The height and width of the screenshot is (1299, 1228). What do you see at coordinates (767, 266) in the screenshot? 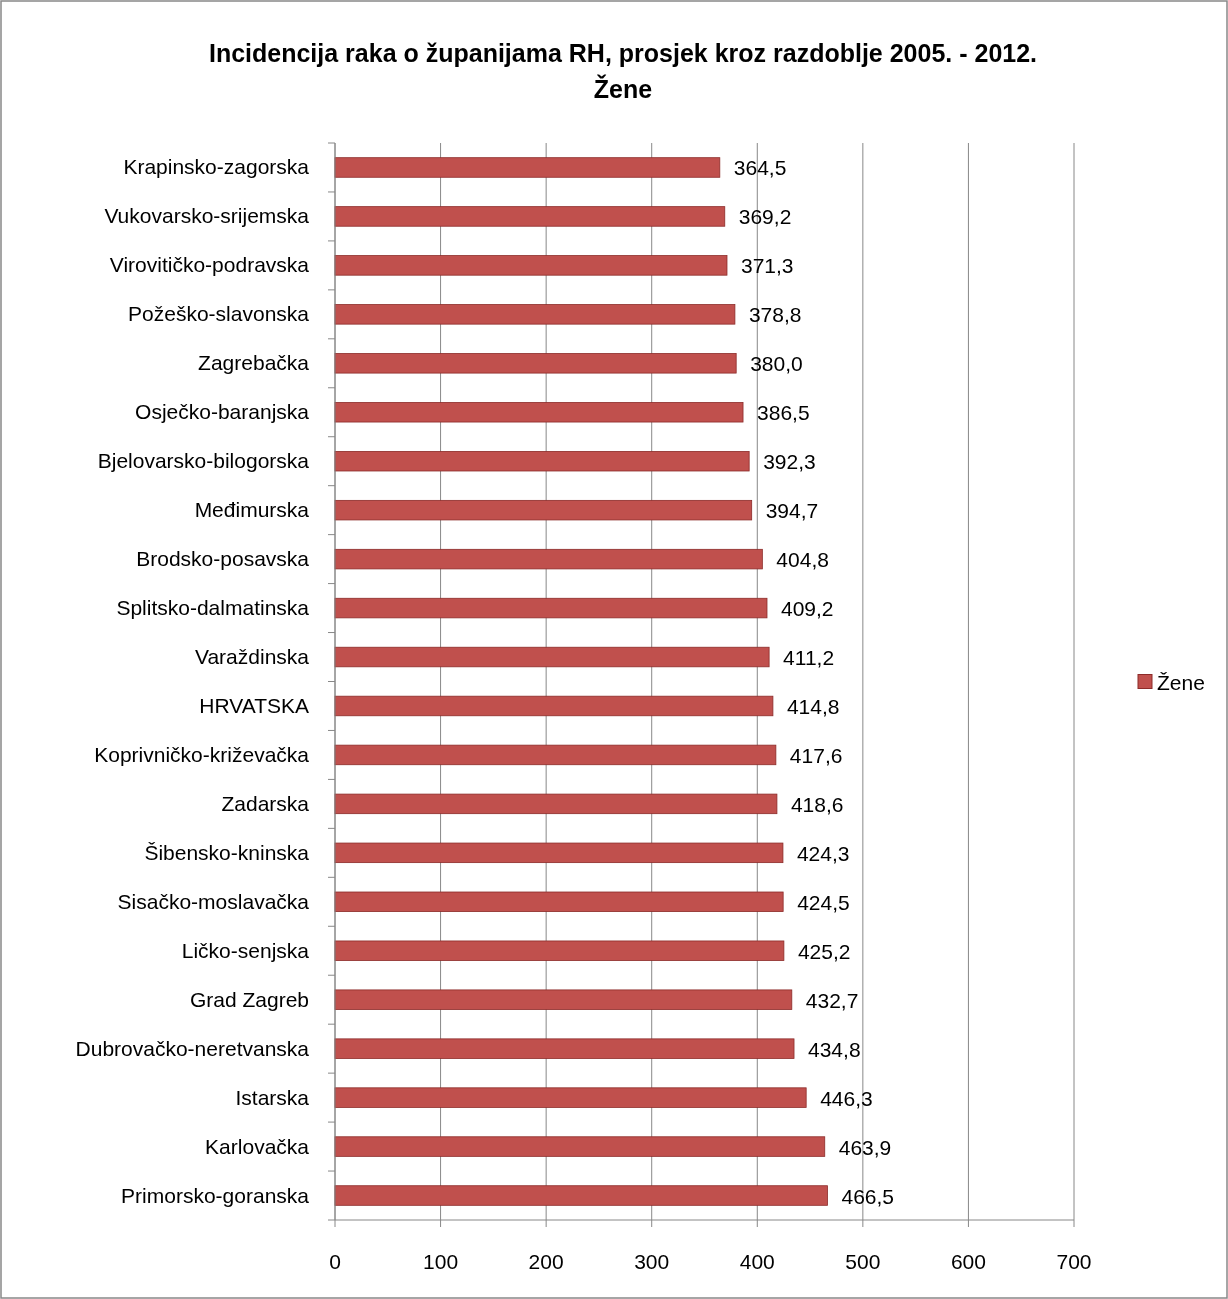
I see `data-label: 371,3` at bounding box center [767, 266].